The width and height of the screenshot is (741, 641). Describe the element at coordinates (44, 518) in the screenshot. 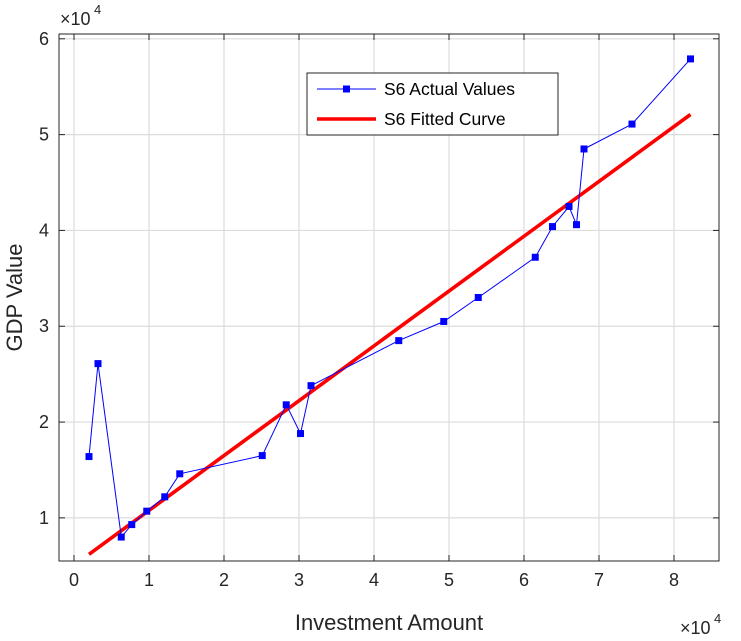

I see `y-tick-label: 1` at that location.